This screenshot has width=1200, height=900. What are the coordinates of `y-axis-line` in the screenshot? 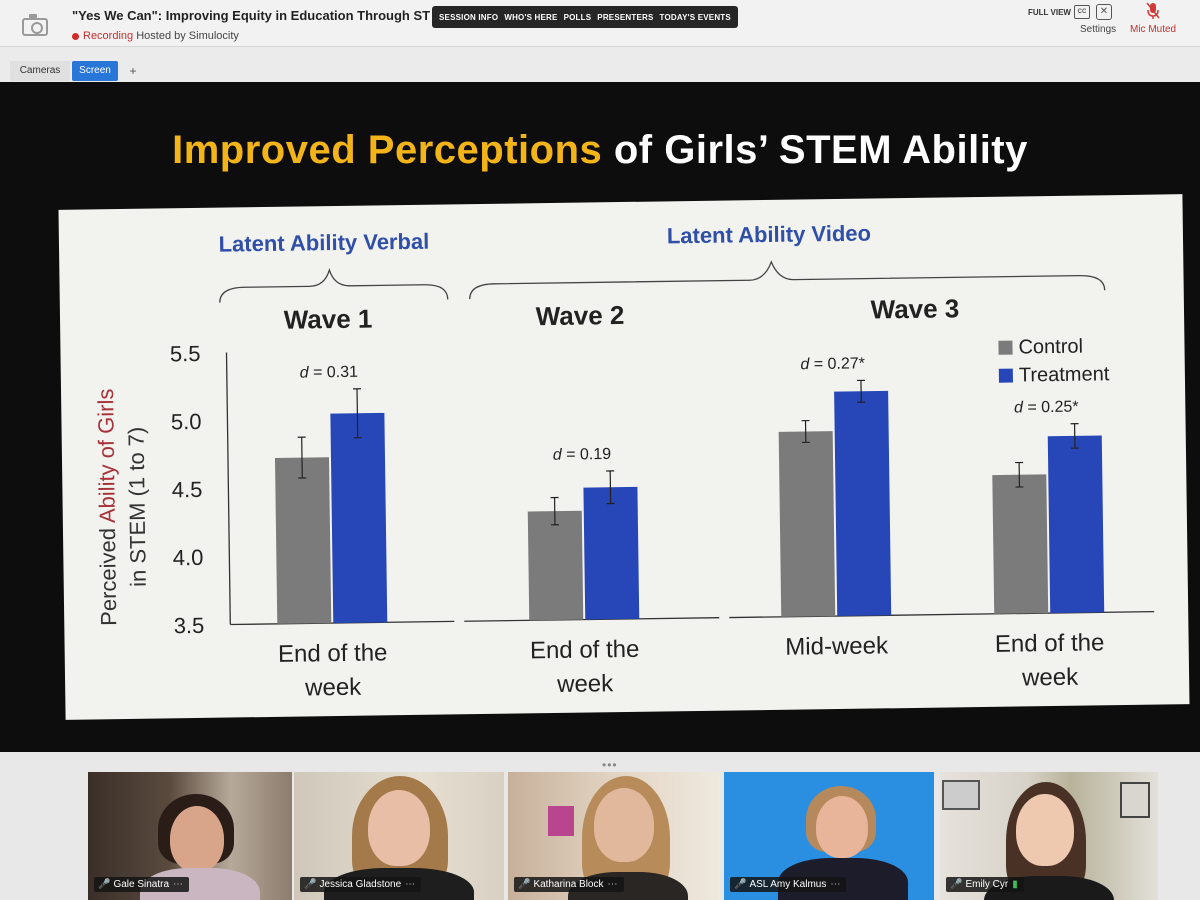 It's located at (228, 488).